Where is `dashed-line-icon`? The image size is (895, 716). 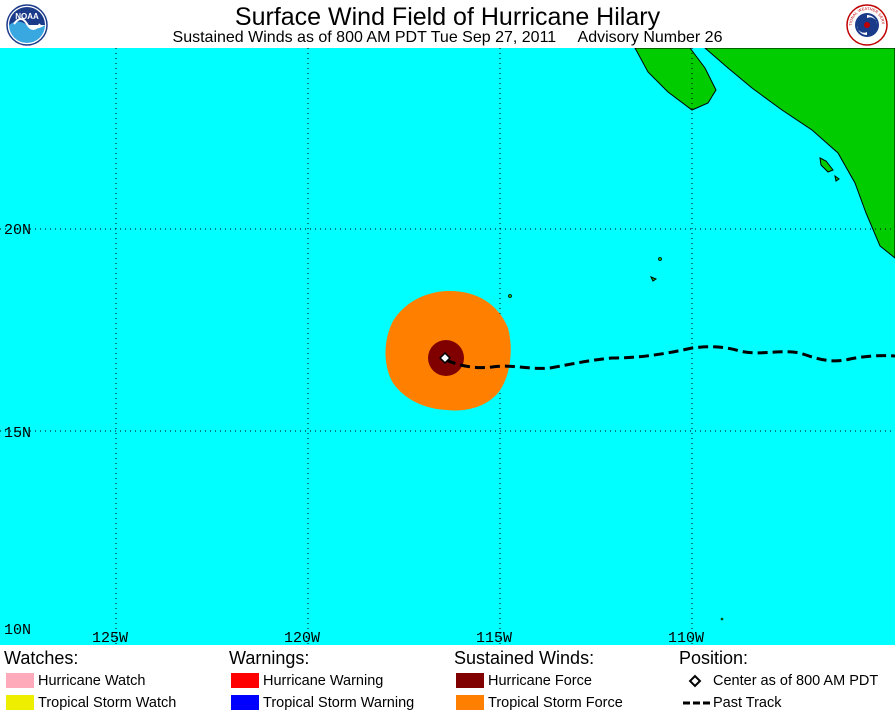 dashed-line-icon is located at coordinates (697, 703).